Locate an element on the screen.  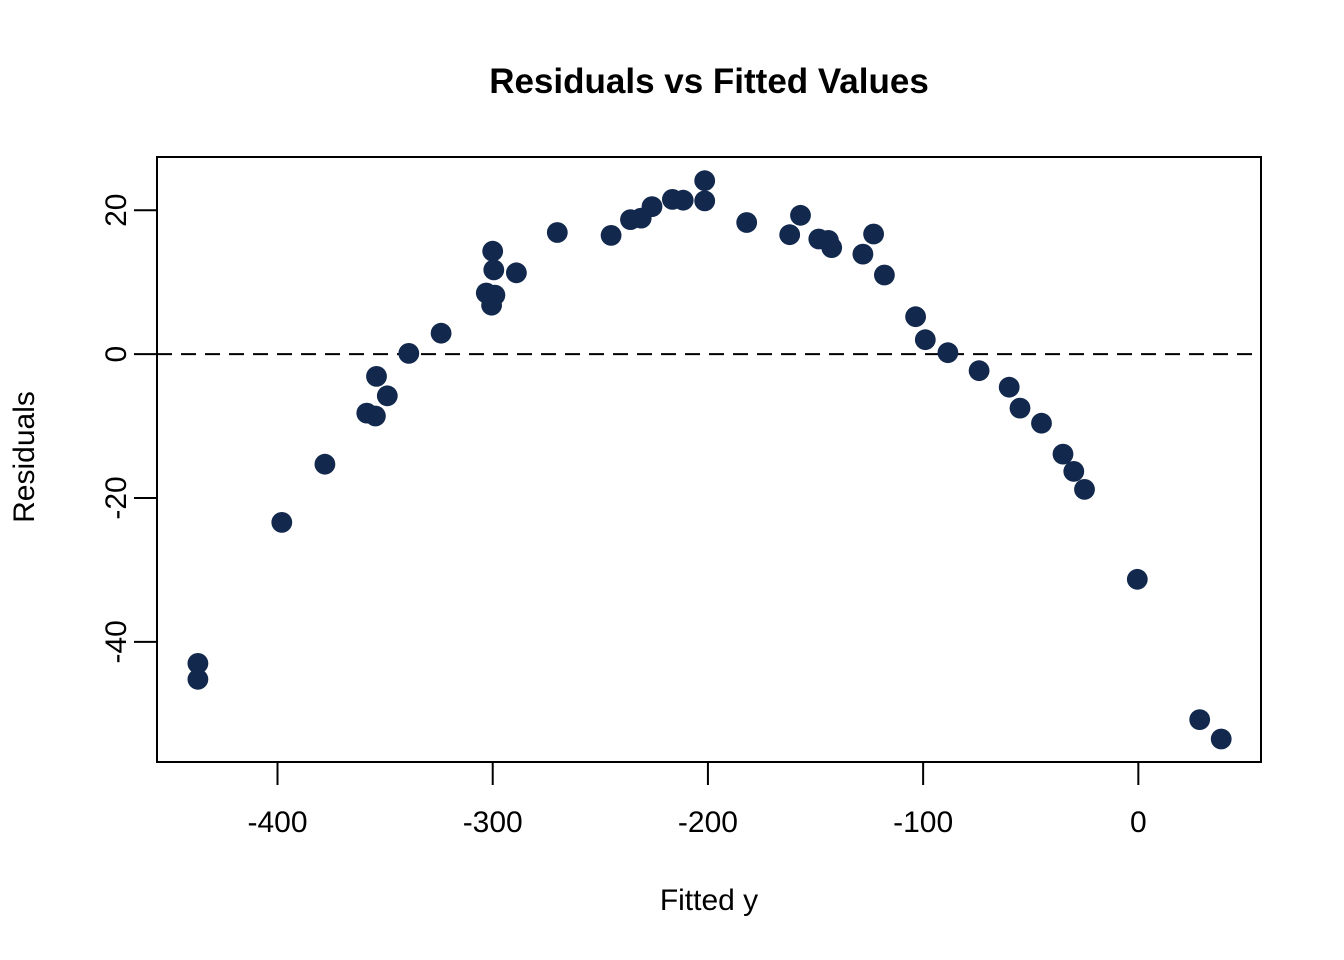
x-tick-label: 0 is located at coordinates (1138, 822).